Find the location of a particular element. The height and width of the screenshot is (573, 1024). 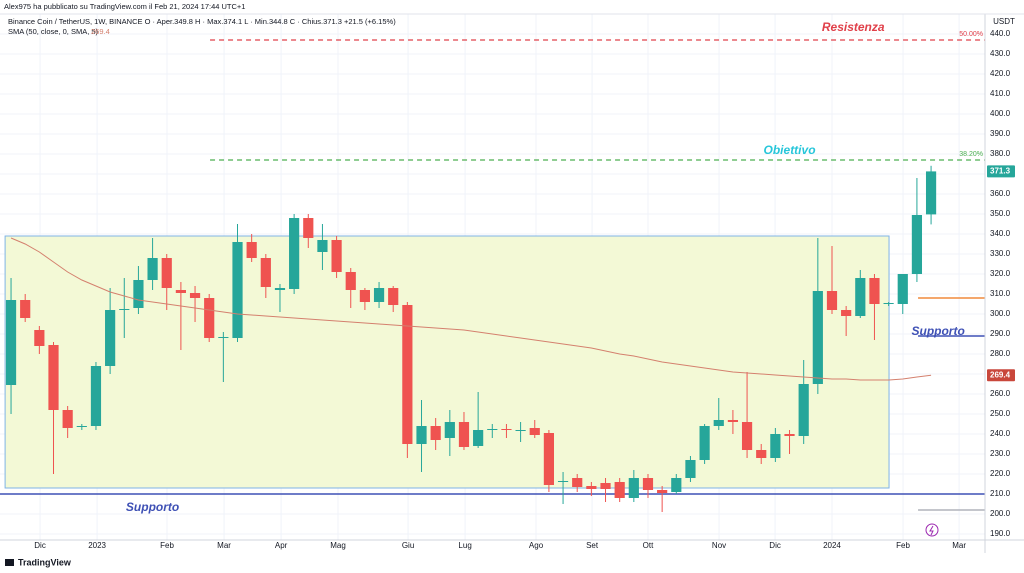

y-tick-label: 200.0 is located at coordinates (1000, 513).